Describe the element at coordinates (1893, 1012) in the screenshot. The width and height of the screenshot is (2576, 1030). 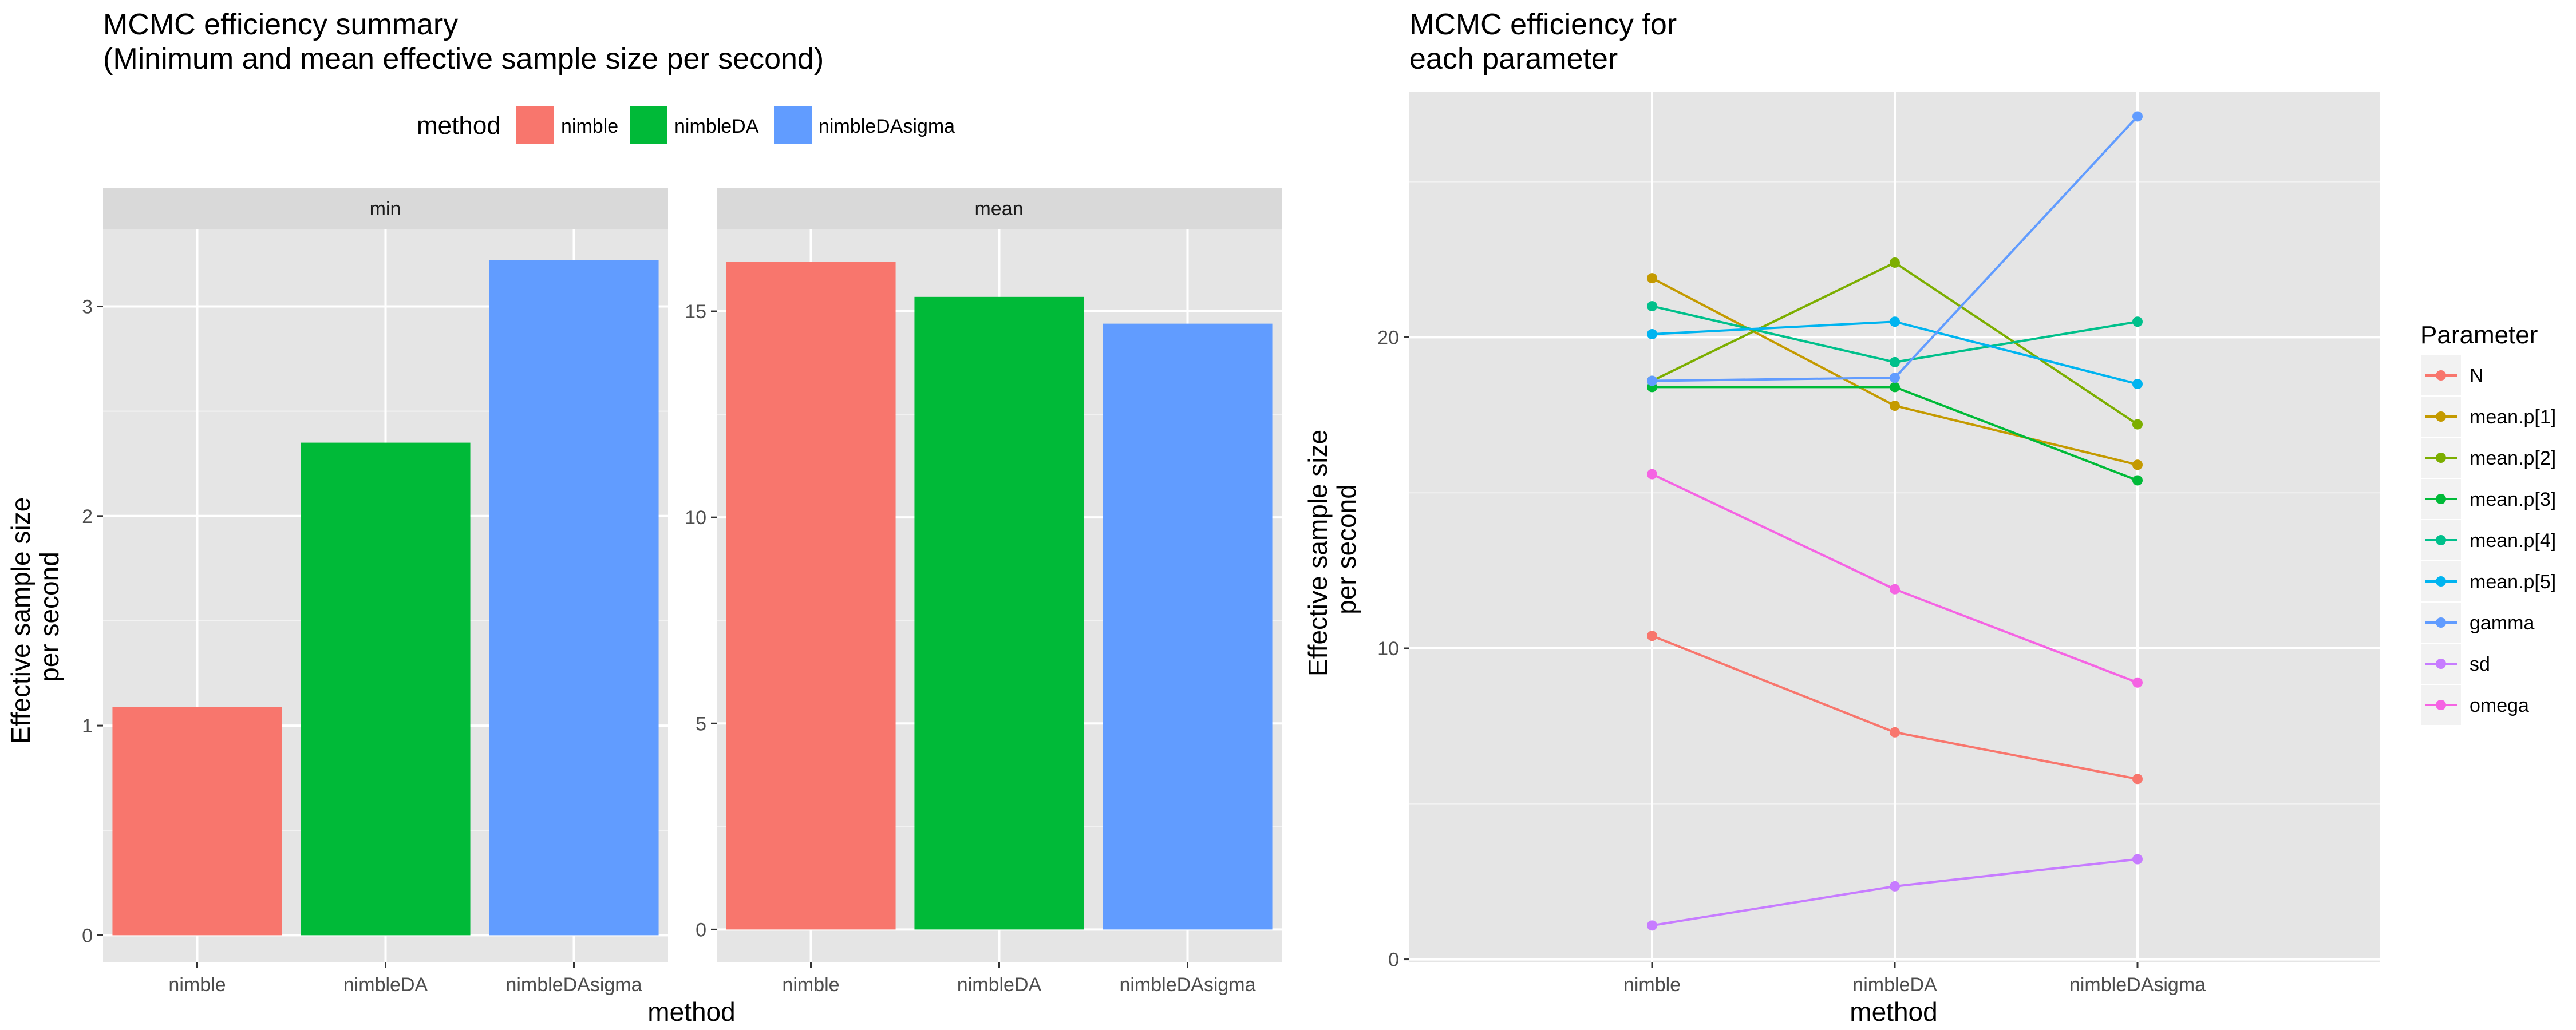
I see `parameter-x-axis-title: method` at that location.